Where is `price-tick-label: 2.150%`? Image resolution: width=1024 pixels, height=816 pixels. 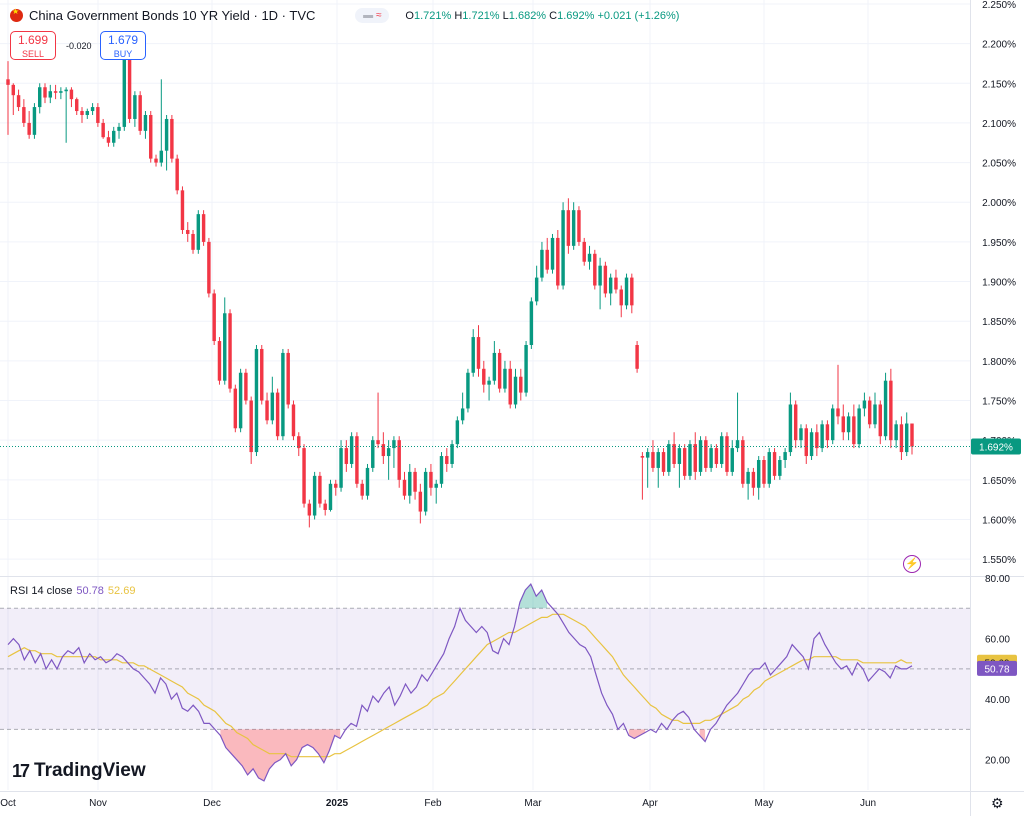 price-tick-label: 2.150% is located at coordinates (999, 84).